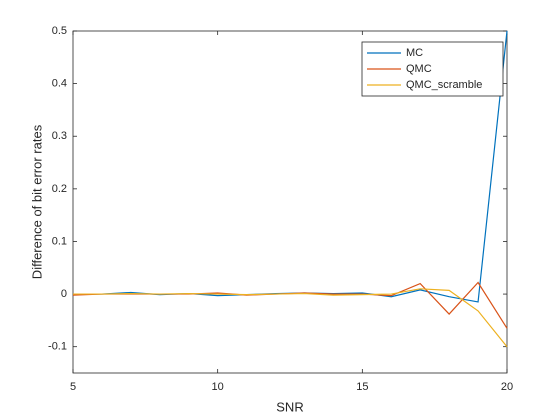 The width and height of the screenshot is (560, 420). I want to click on y-tick-label: -0.1, so click(57, 347).